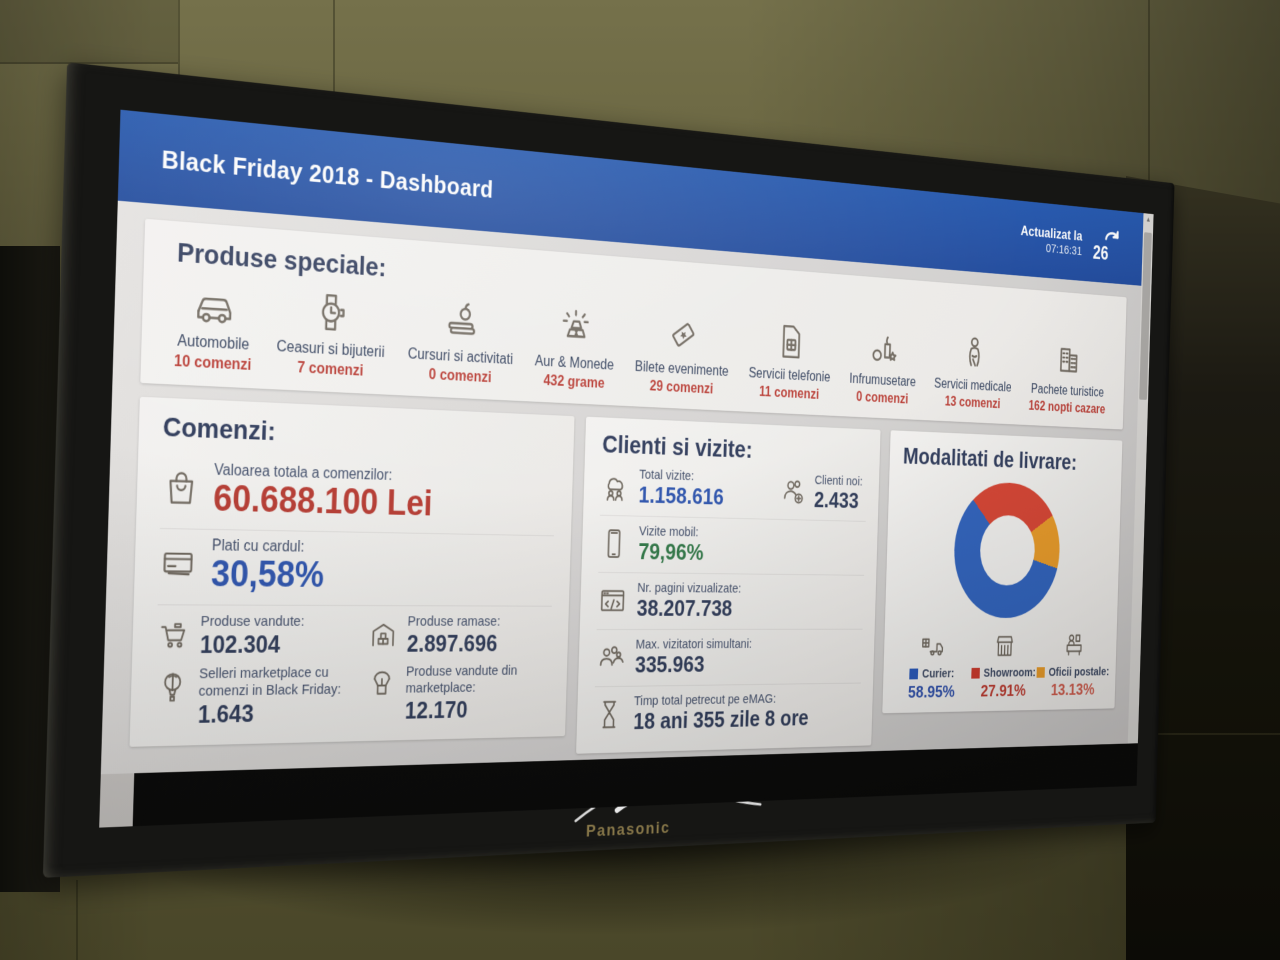  Describe the element at coordinates (883, 348) in the screenshot. I see `cosmetics-icon` at that location.